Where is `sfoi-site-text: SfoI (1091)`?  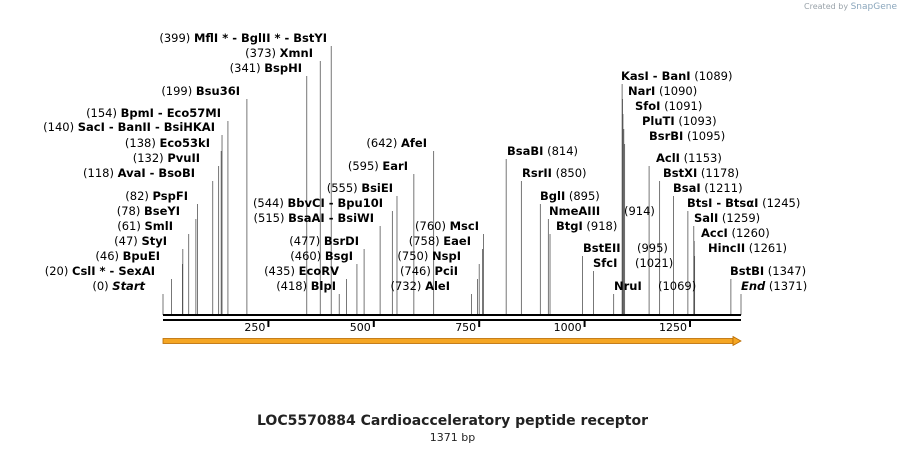 sfoi-site-text: SfoI (1091) is located at coordinates (668, 106).